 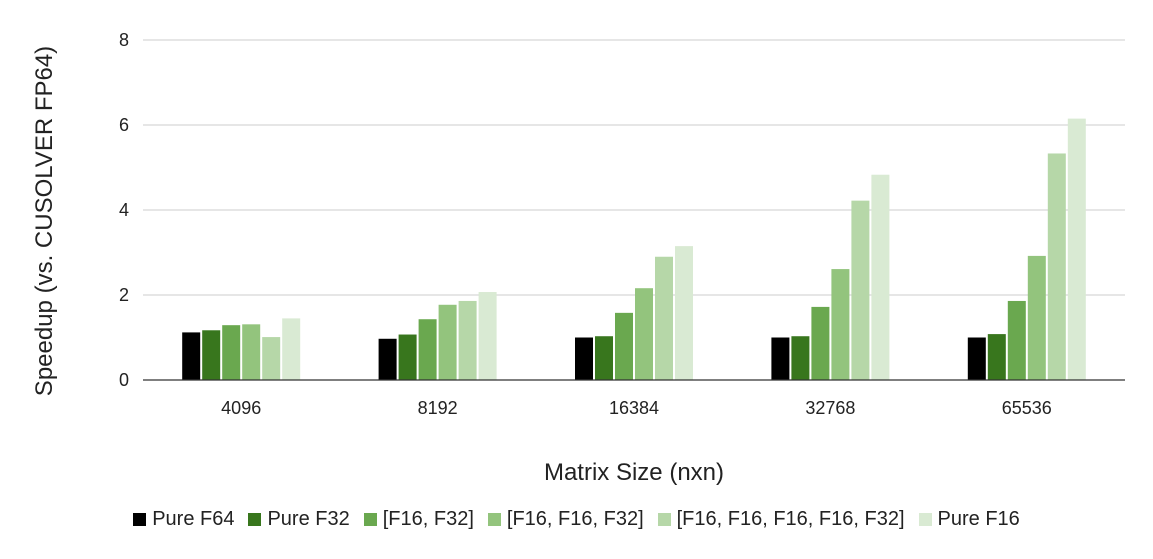 What do you see at coordinates (124, 40) in the screenshot?
I see `y-tick-label: 8` at bounding box center [124, 40].